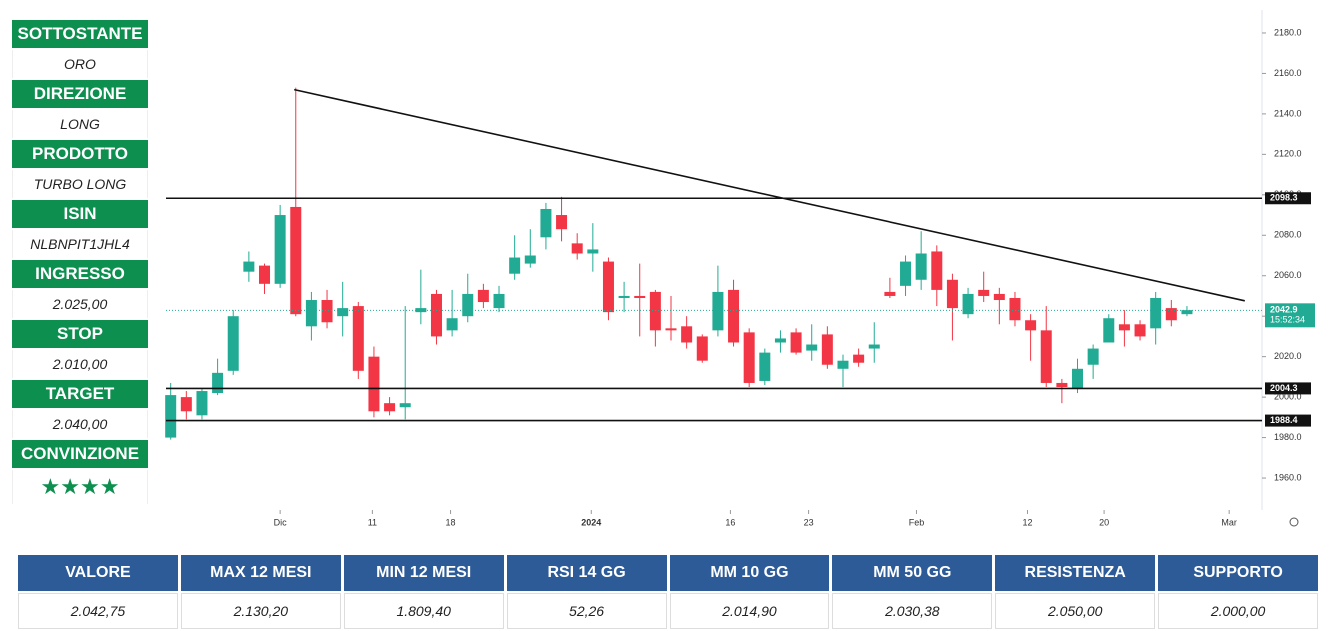 This screenshot has height=631, width=1331. Describe the element at coordinates (80, 274) in the screenshot. I see `sidebar-label: INGRESSO` at that location.